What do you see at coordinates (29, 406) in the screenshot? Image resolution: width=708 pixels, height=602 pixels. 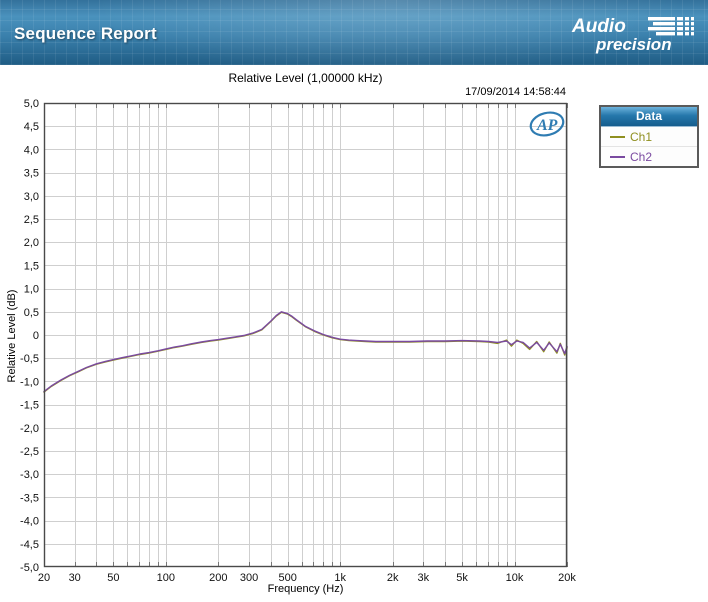 I see `y-tick-label: -1,5` at bounding box center [29, 406].